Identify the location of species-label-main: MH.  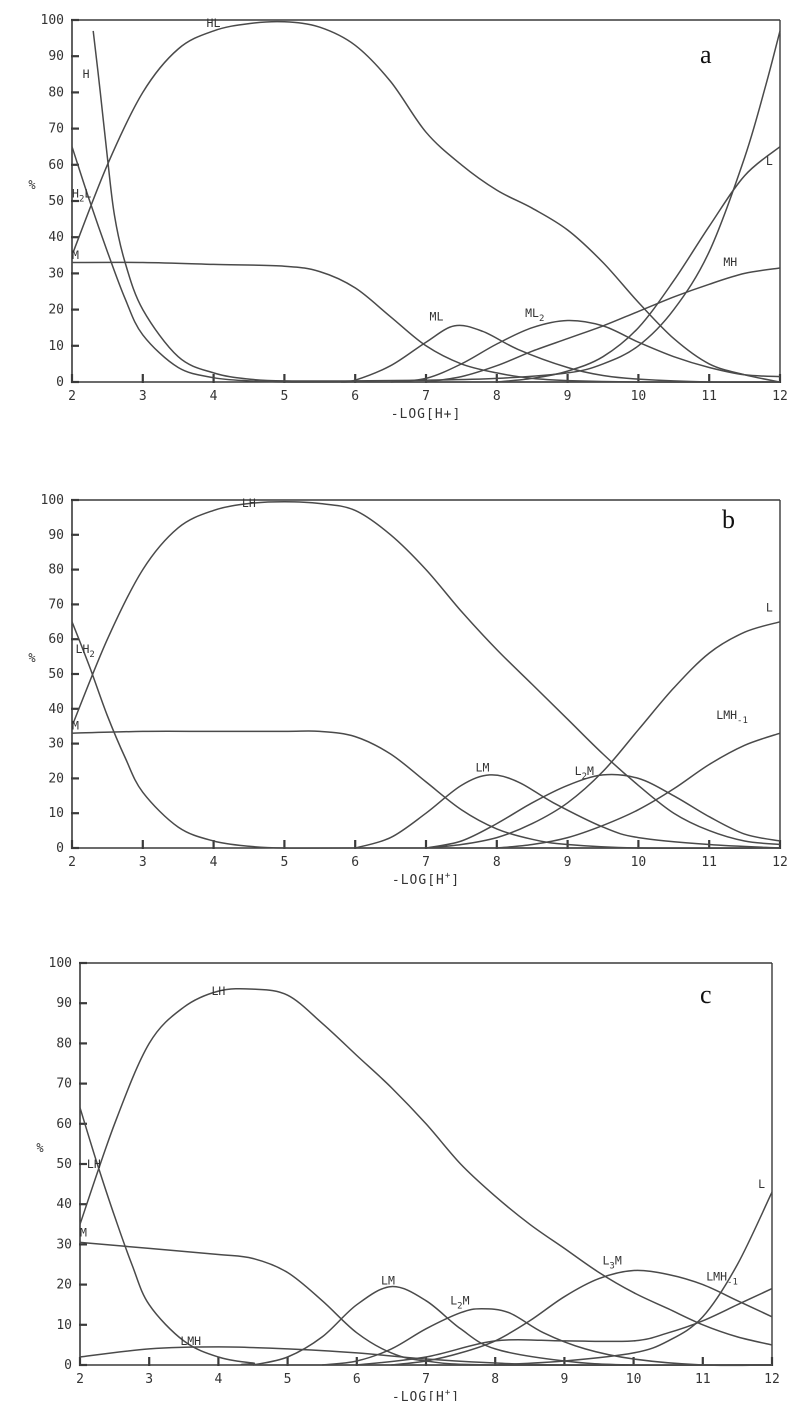
(730, 262).